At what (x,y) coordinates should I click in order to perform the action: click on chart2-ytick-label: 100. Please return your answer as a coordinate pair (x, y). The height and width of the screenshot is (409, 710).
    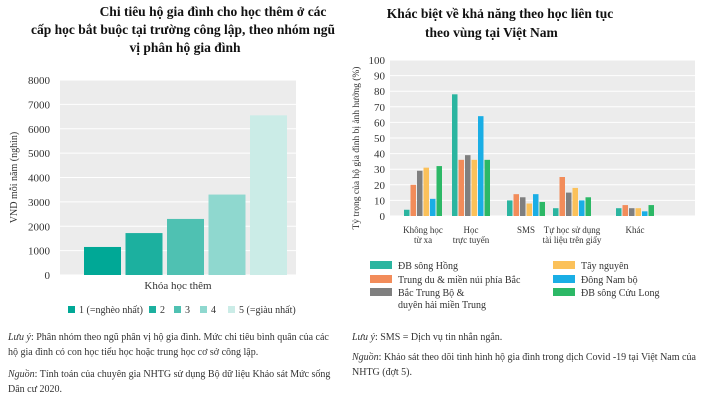
    Looking at the image, I should click on (377, 61).